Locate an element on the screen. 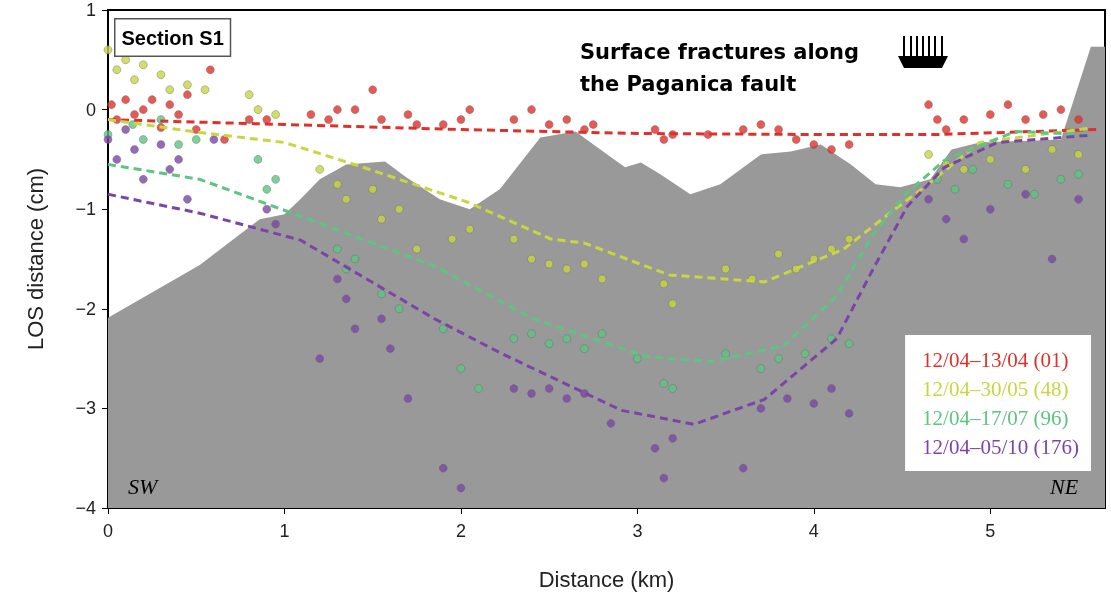 The width and height of the screenshot is (1111, 611). y-tick-label: −1 is located at coordinates (85, 209).